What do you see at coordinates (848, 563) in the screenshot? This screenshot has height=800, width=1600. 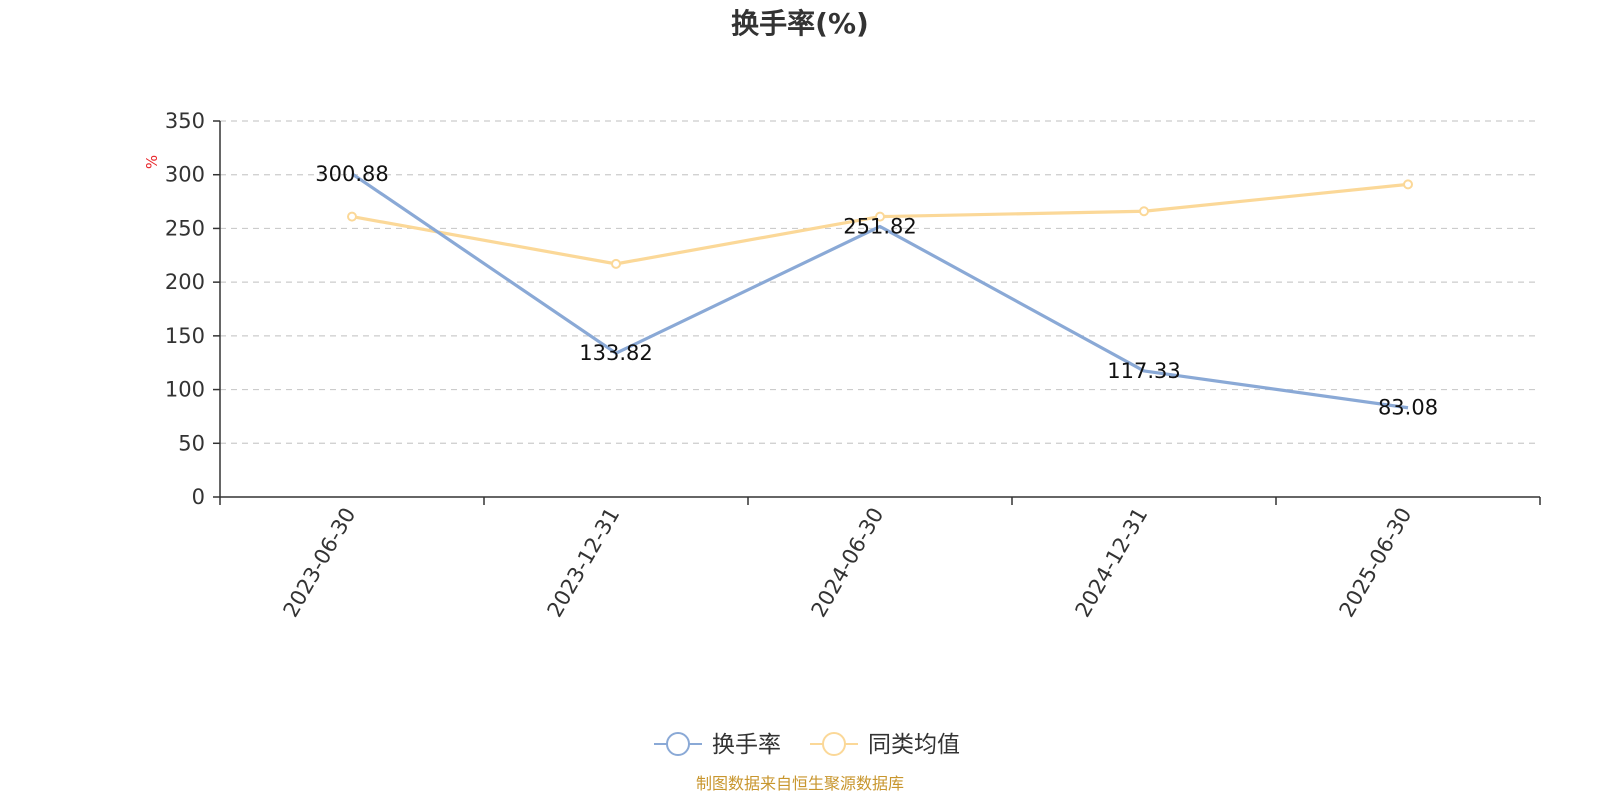 I see `x-tick-label: 2024-06-30` at bounding box center [848, 563].